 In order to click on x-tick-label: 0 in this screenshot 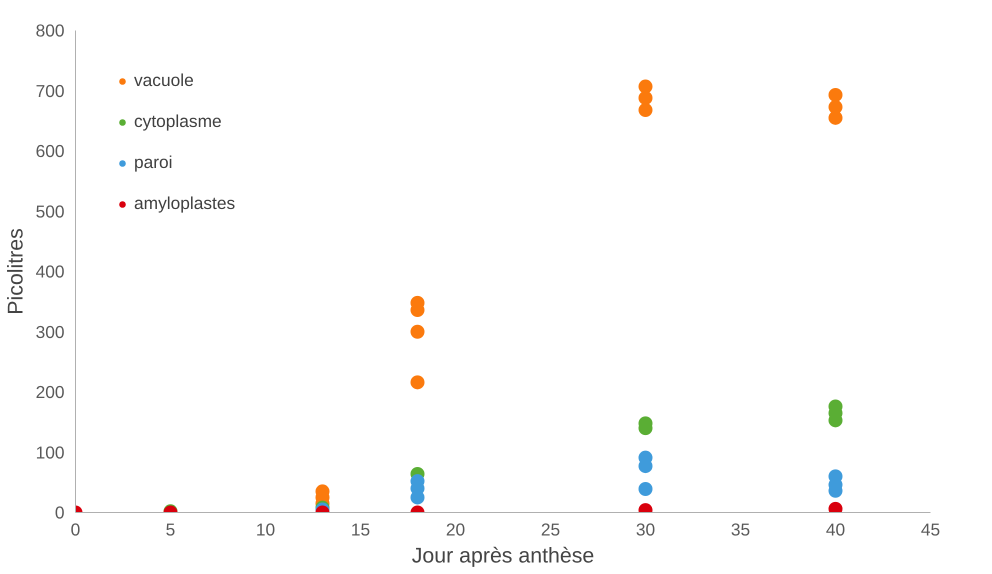, I will do `click(75, 530)`.